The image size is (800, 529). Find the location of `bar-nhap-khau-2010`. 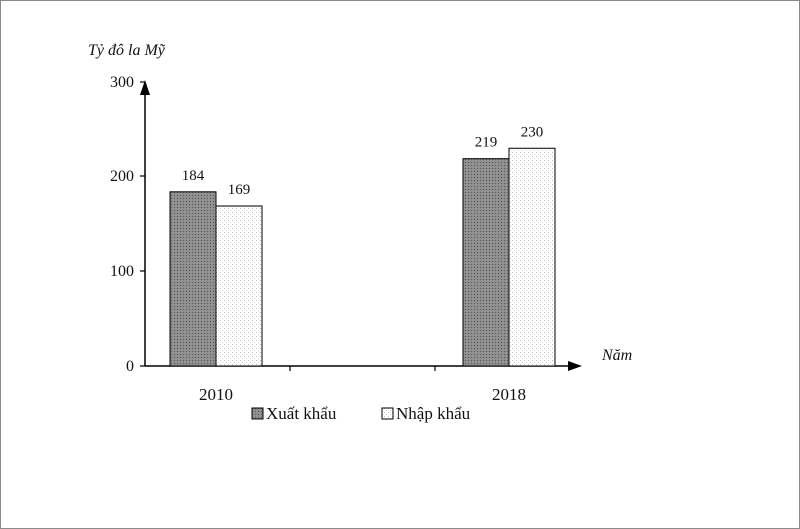

bar-nhap-khau-2010 is located at coordinates (239, 286).